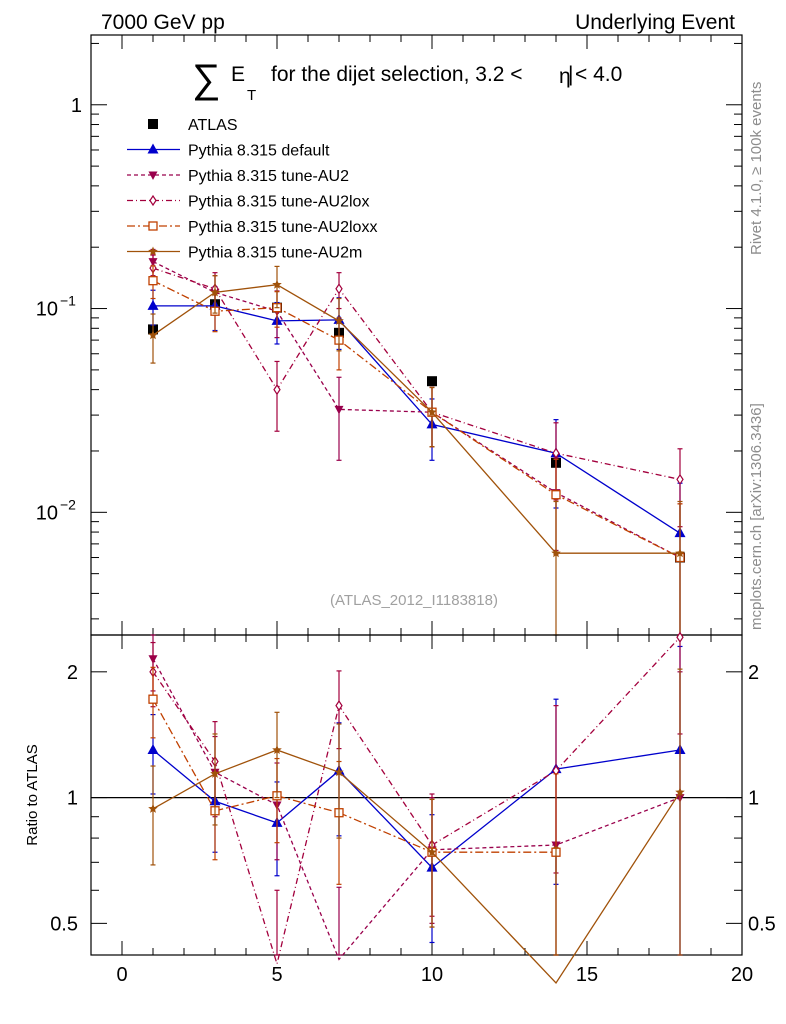  Describe the element at coordinates (587, 975) in the screenshot. I see `x-tick-label: 15` at that location.